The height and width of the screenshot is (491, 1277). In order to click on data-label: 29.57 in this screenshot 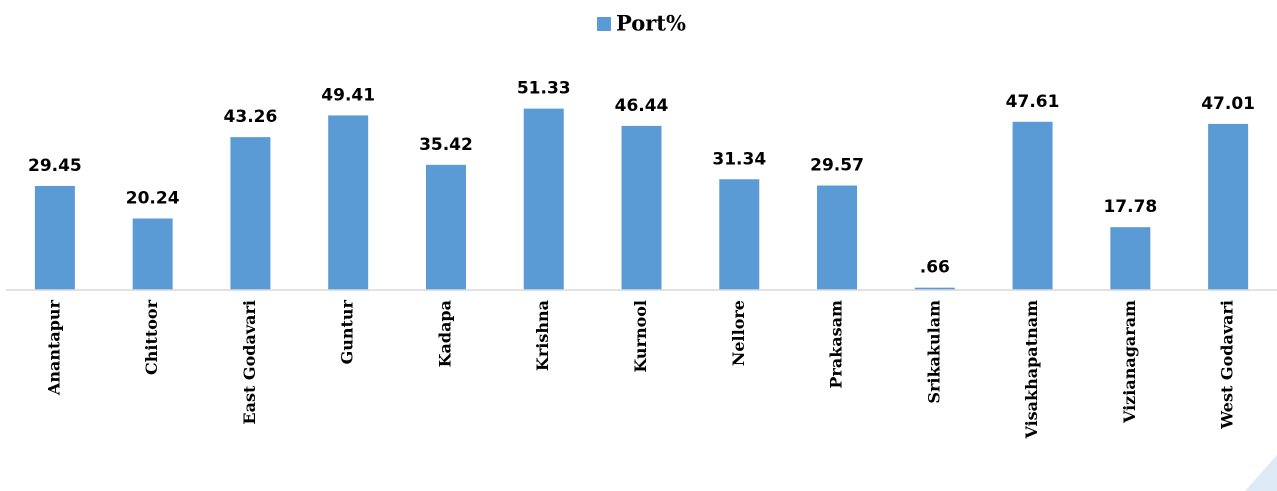, I will do `click(837, 166)`.